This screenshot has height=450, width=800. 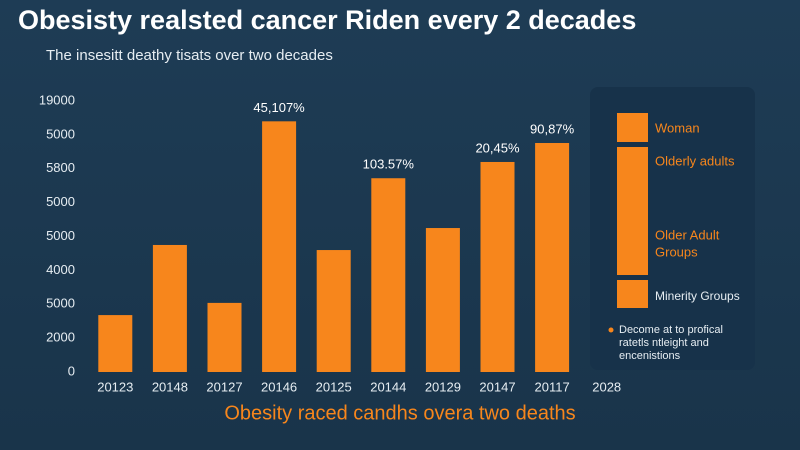 What do you see at coordinates (279, 386) in the screenshot?
I see `x-tick-label: 20146` at bounding box center [279, 386].